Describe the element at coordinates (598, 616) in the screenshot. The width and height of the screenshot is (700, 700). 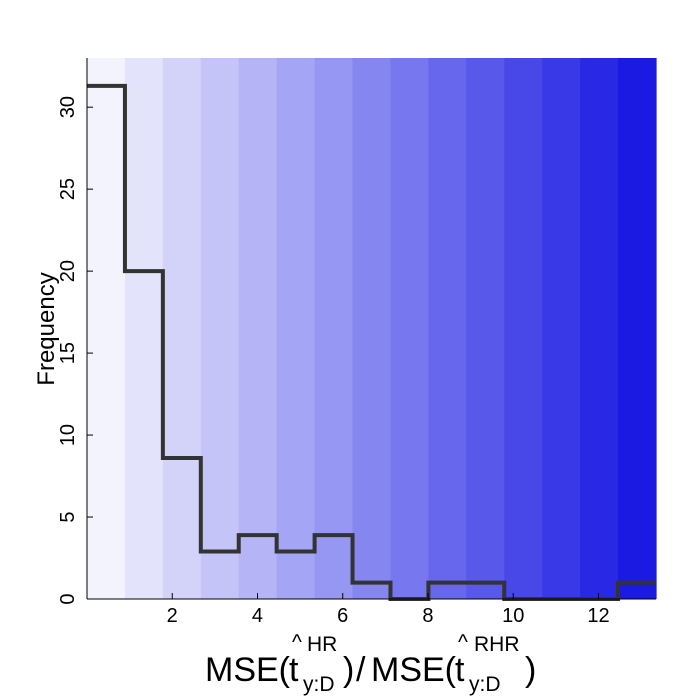
I see `x-tick-label: 12` at that location.